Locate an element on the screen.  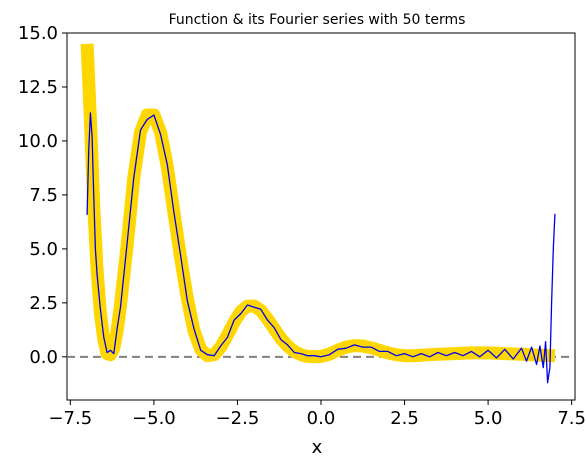
y-tick-label: 2.5 is located at coordinates (43, 303).